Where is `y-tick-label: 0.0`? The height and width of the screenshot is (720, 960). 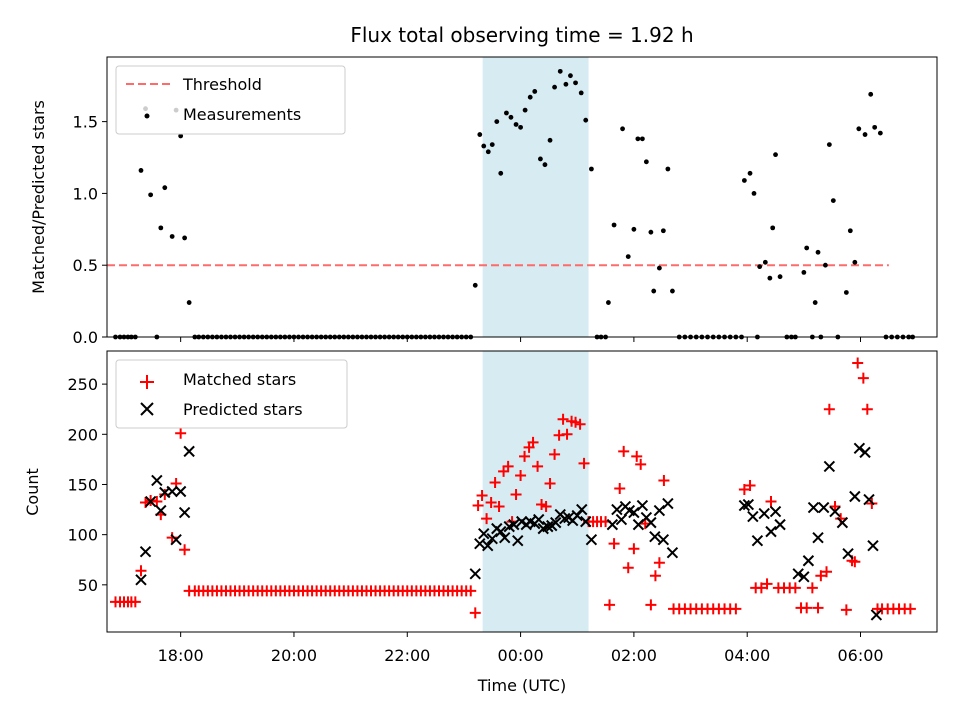 y-tick-label: 0.0 is located at coordinates (85, 337).